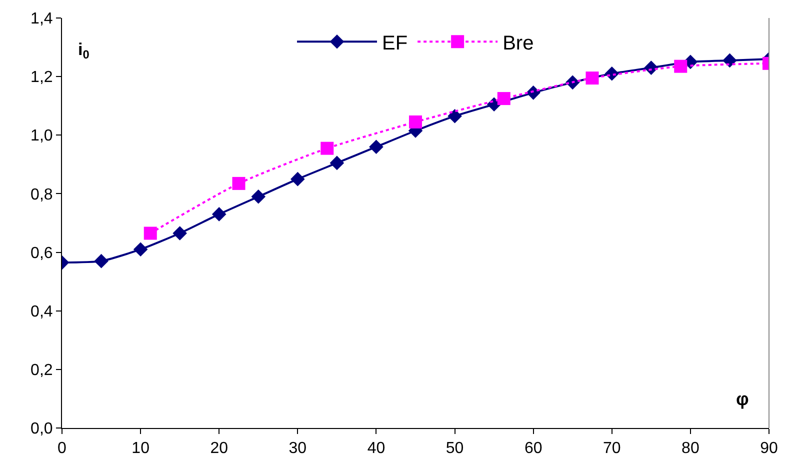 This screenshot has width=787, height=470. What do you see at coordinates (455, 449) in the screenshot?
I see `x-tick-label: 50` at bounding box center [455, 449].